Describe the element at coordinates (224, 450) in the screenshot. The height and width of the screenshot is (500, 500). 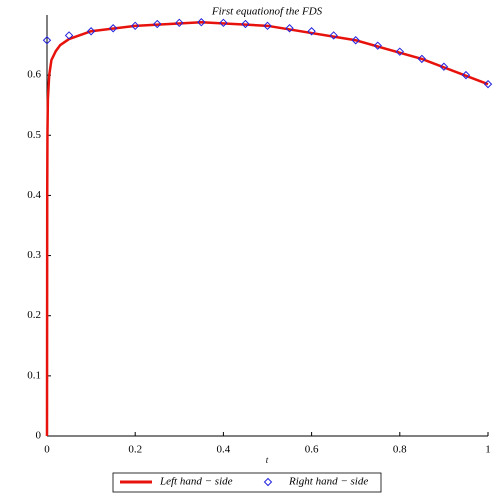
I see `x-tick-label: 0.4` at that location.